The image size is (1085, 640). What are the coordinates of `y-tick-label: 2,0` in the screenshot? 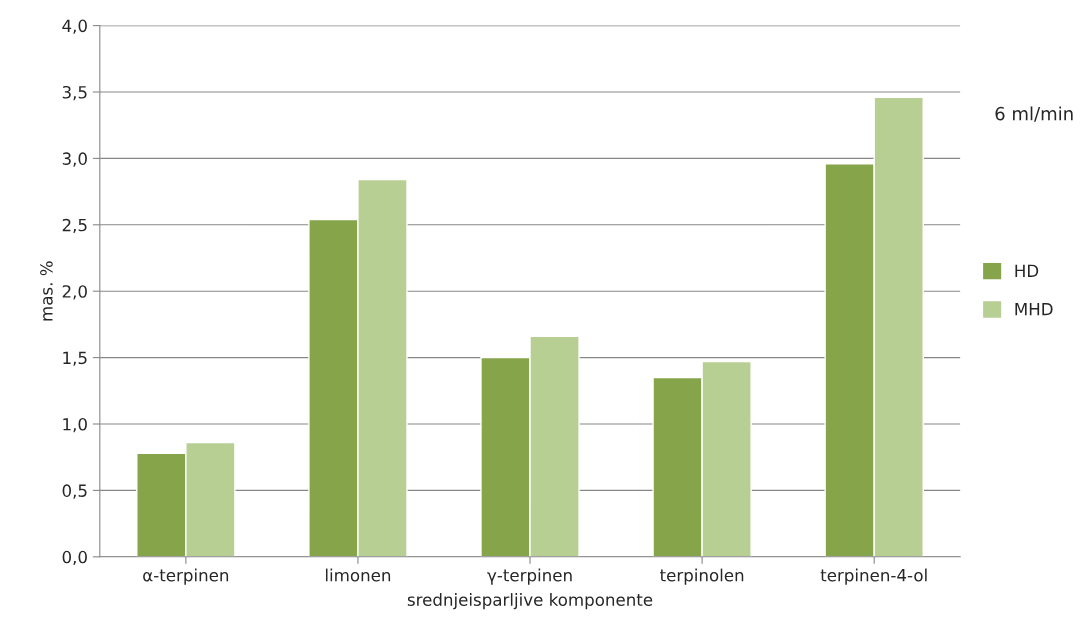 It's located at (74, 292).